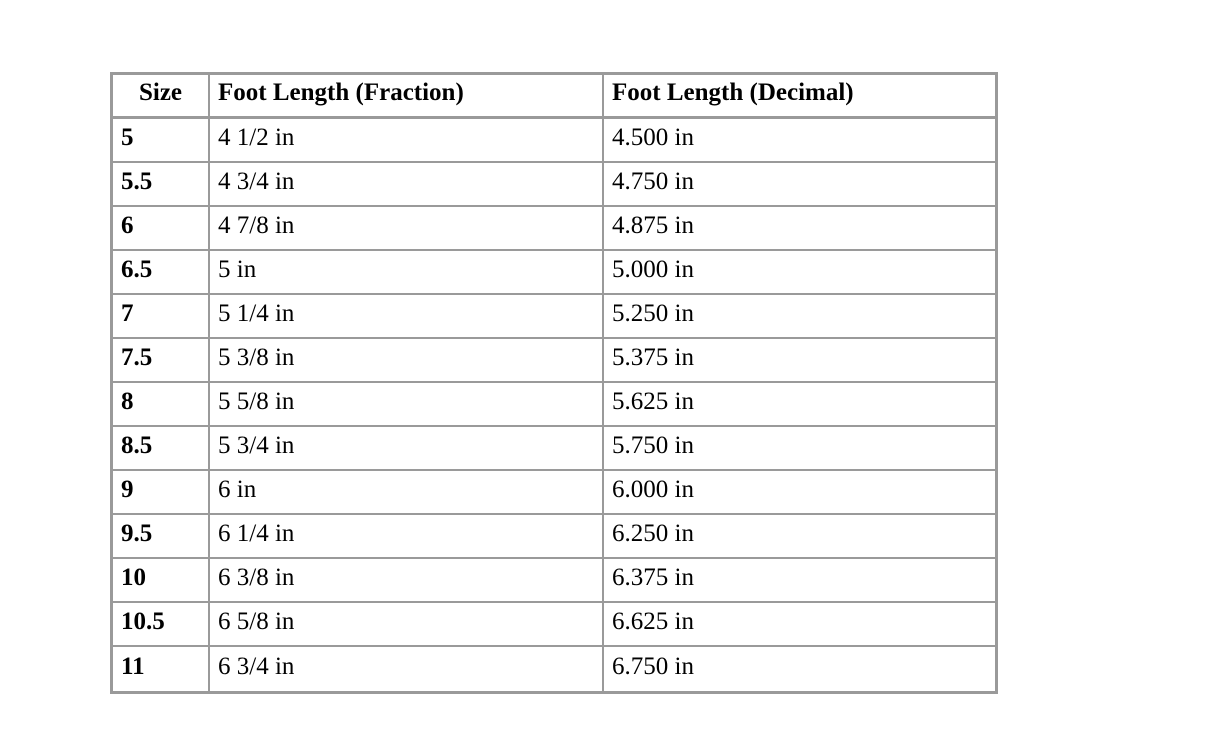 The image size is (1206, 734). I want to click on table-row: 10 6 3/8 in 6.375 in, so click(554, 581).